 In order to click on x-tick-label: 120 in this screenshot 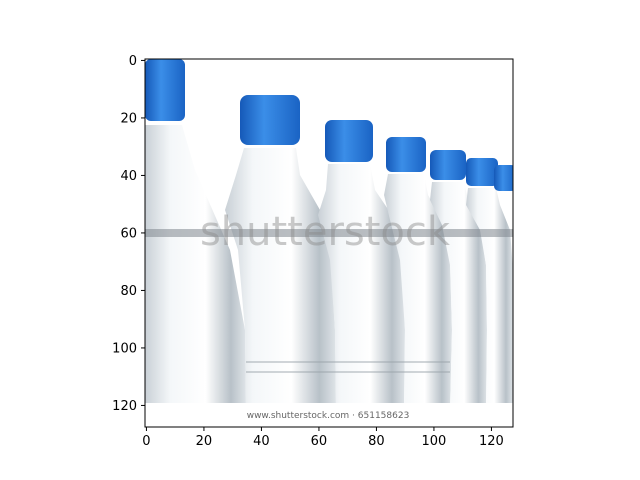, I will do `click(491, 441)`.